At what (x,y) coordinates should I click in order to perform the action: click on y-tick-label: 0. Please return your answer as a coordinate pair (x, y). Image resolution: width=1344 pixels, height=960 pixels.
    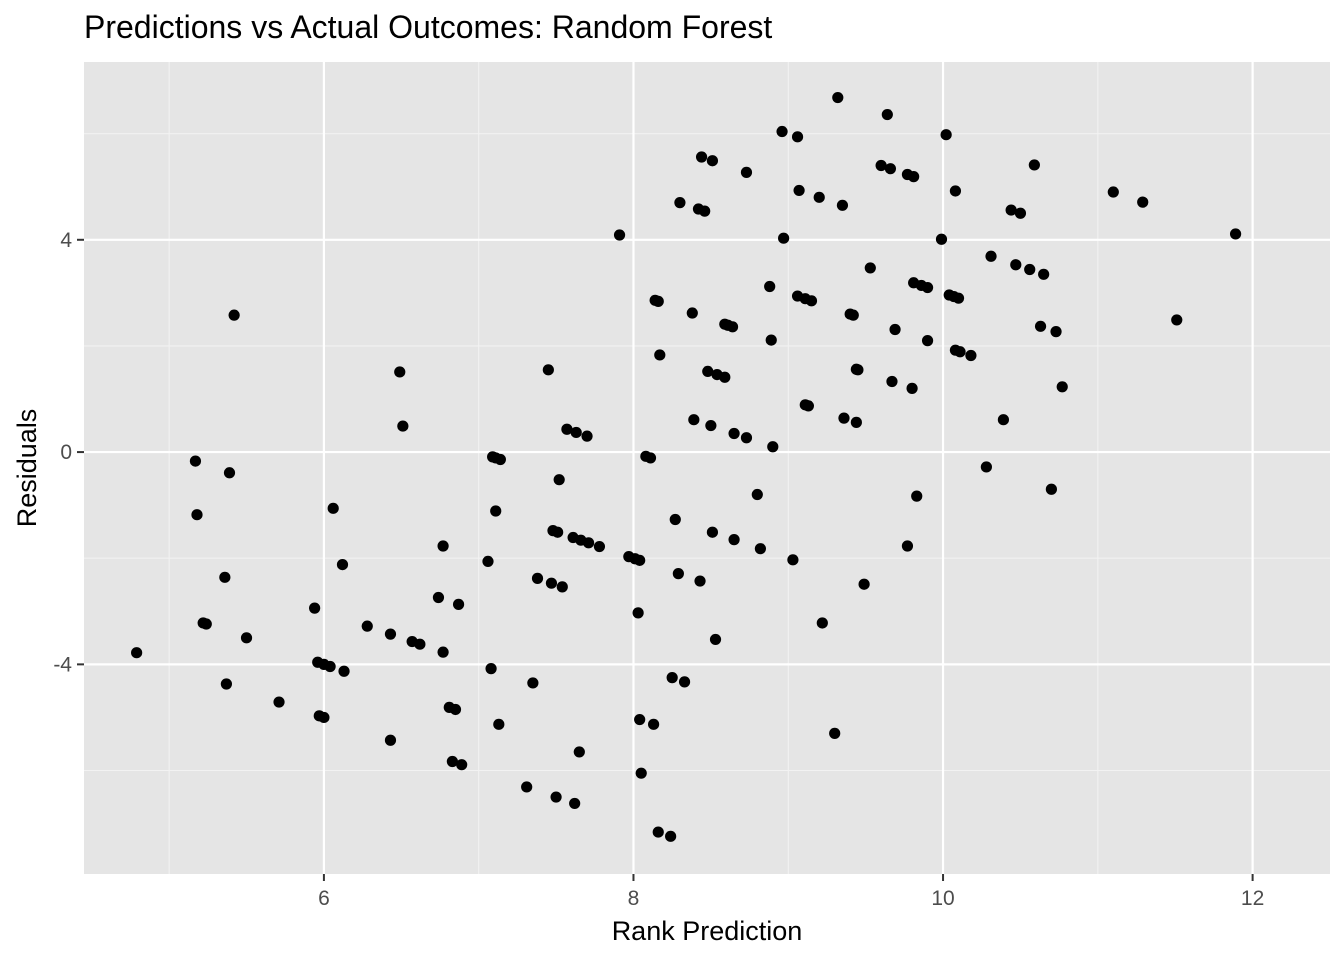
    Looking at the image, I should click on (66, 452).